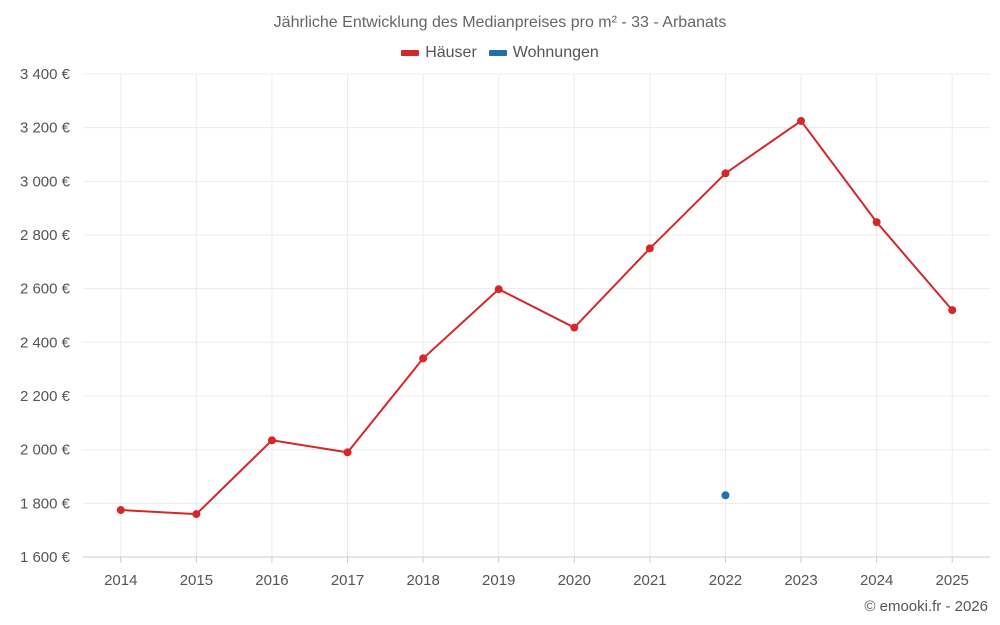 This screenshot has width=1000, height=625. I want to click on data-point-haeuser-2021, so click(649, 248).